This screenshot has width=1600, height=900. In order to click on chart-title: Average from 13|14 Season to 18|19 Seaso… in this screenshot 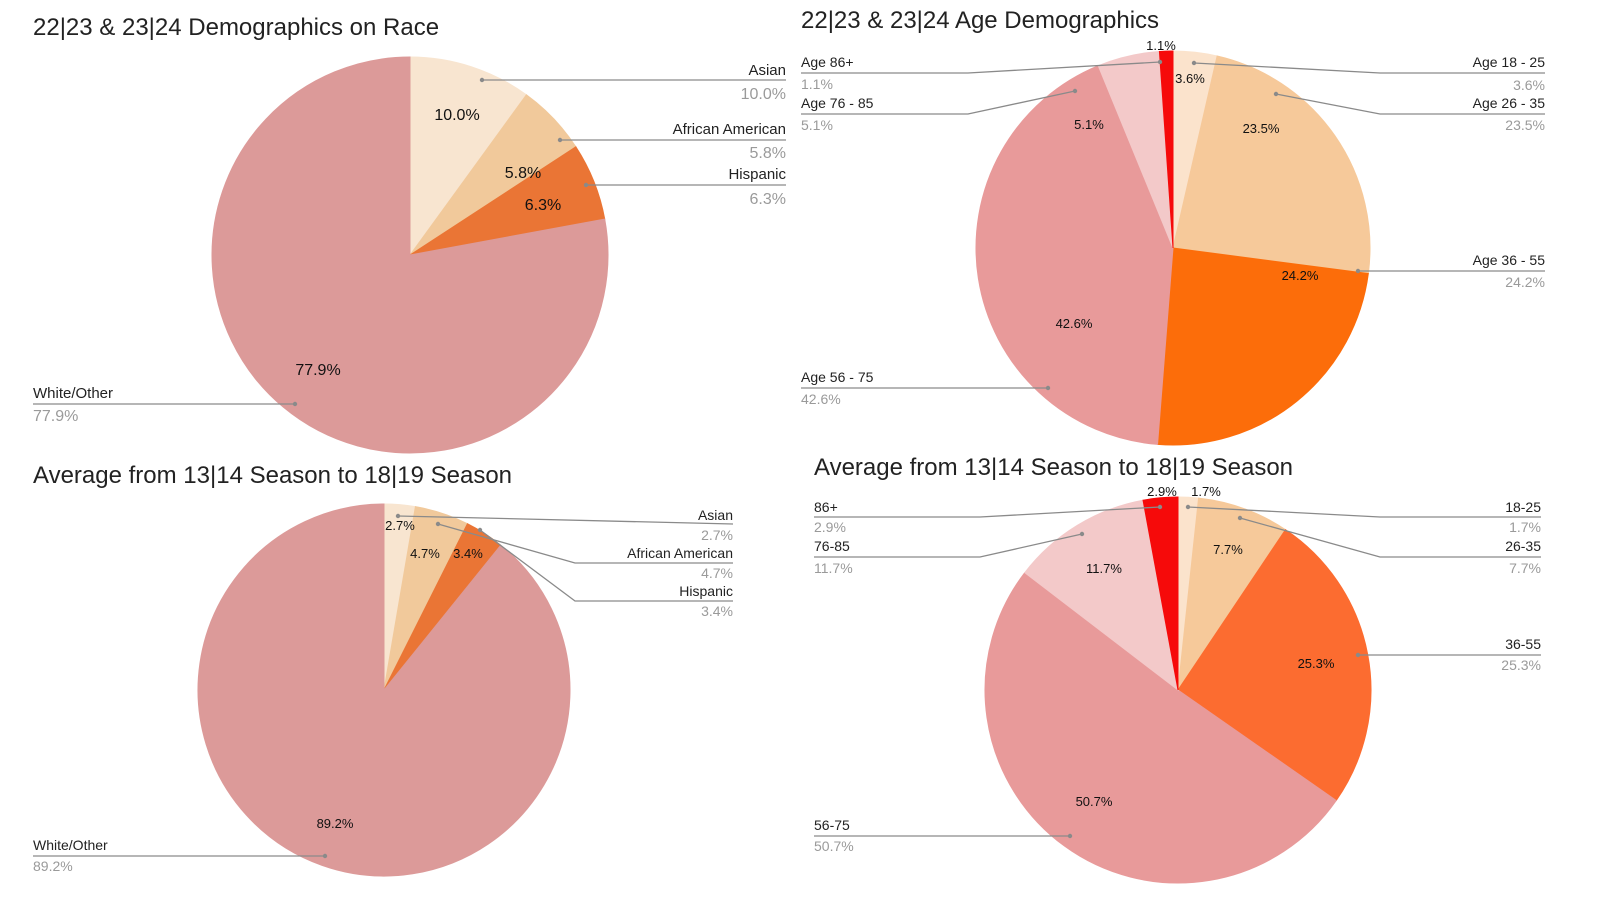, I will do `click(272, 475)`.